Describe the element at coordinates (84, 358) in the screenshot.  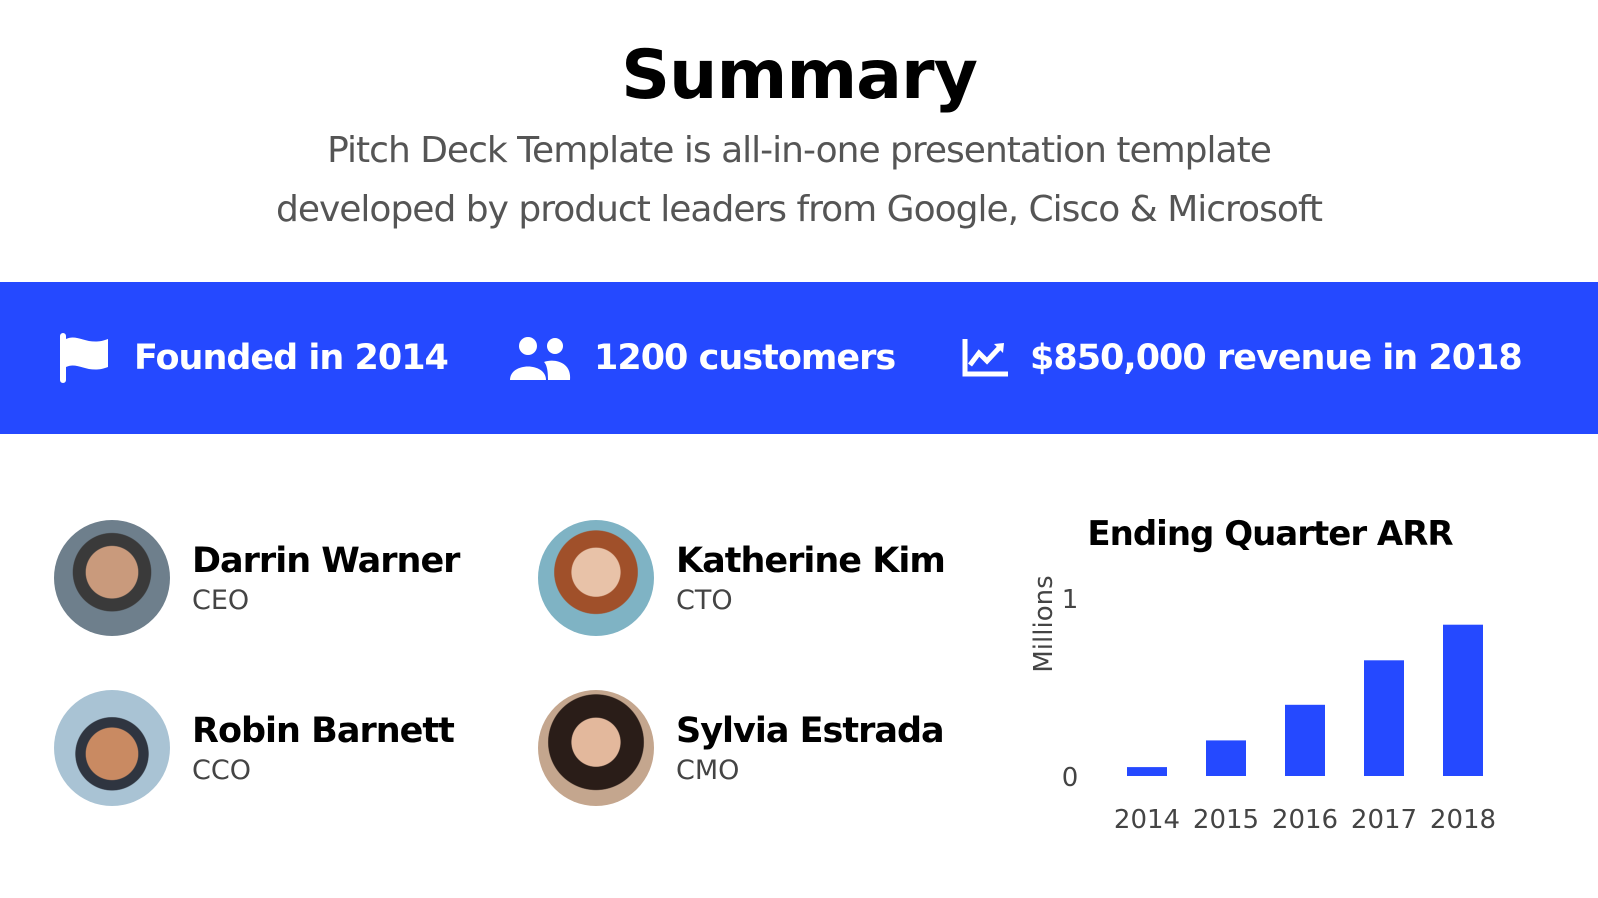
I see `flag-icon` at that location.